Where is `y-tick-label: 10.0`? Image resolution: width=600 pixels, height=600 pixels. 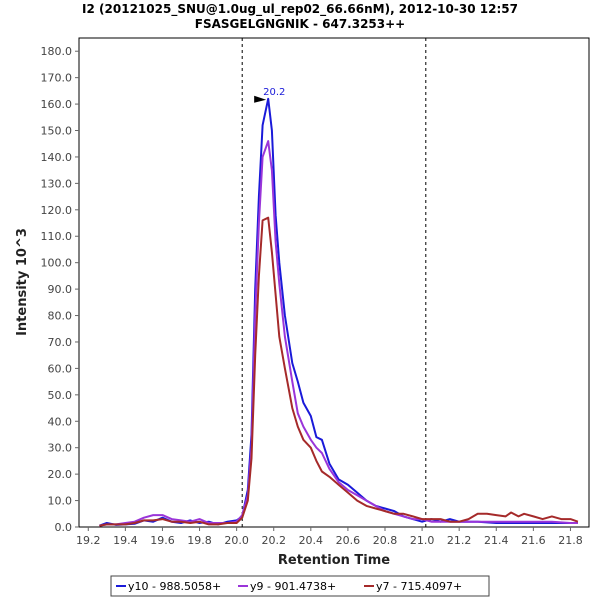
y-tick-label: 10.0 is located at coordinates (60, 501).